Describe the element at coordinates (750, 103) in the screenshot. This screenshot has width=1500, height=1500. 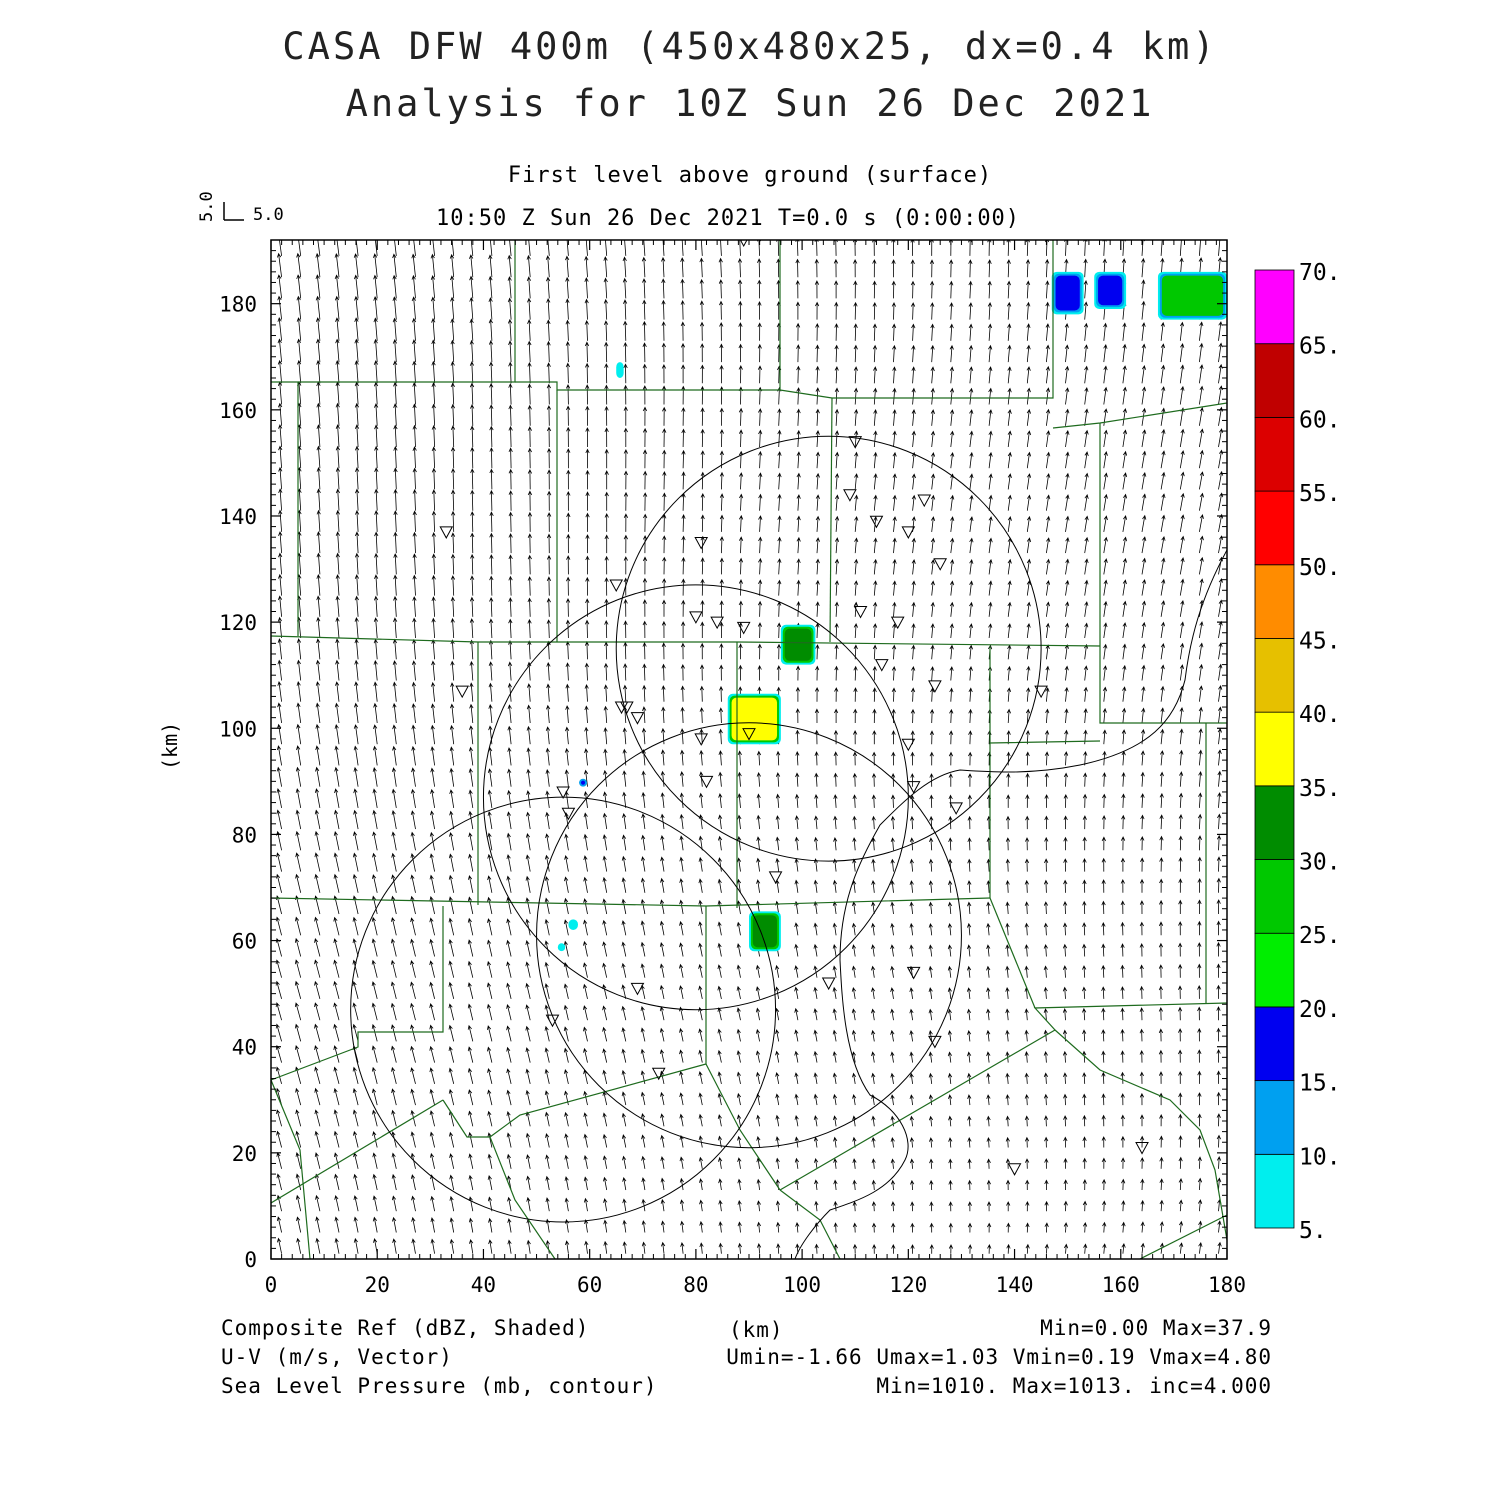
I see `title-line-2: Analysis for 10Z Sun 26 Dec 2021` at that location.